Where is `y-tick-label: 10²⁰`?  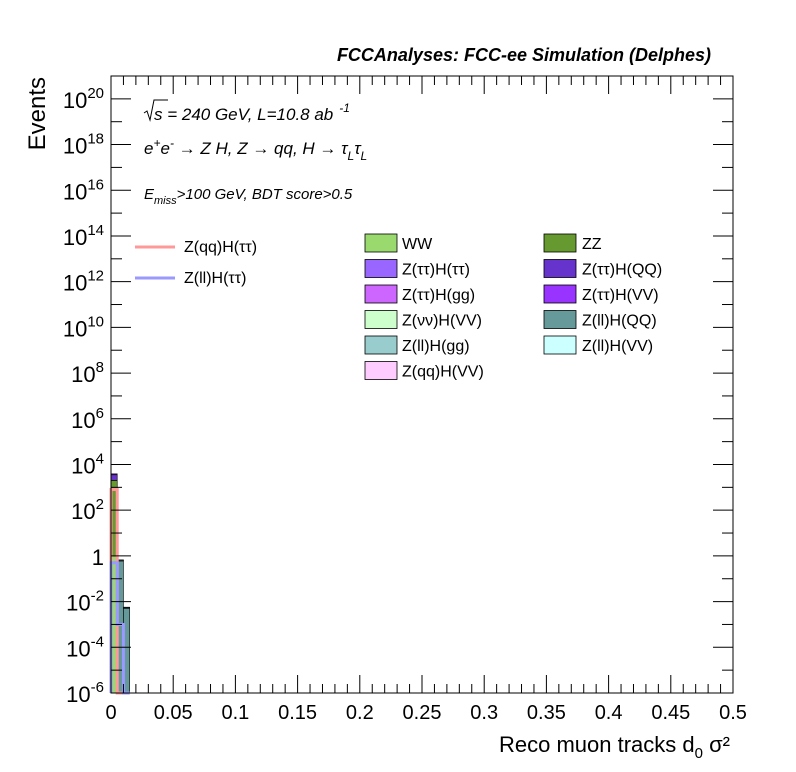
y-tick-label: 10²⁰ is located at coordinates (83, 99).